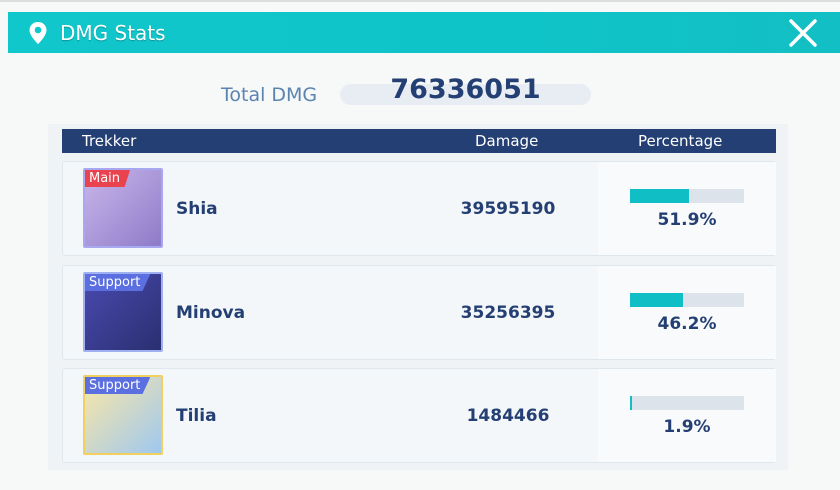  What do you see at coordinates (507, 141) in the screenshot?
I see `column-header-damage: Damage` at bounding box center [507, 141].